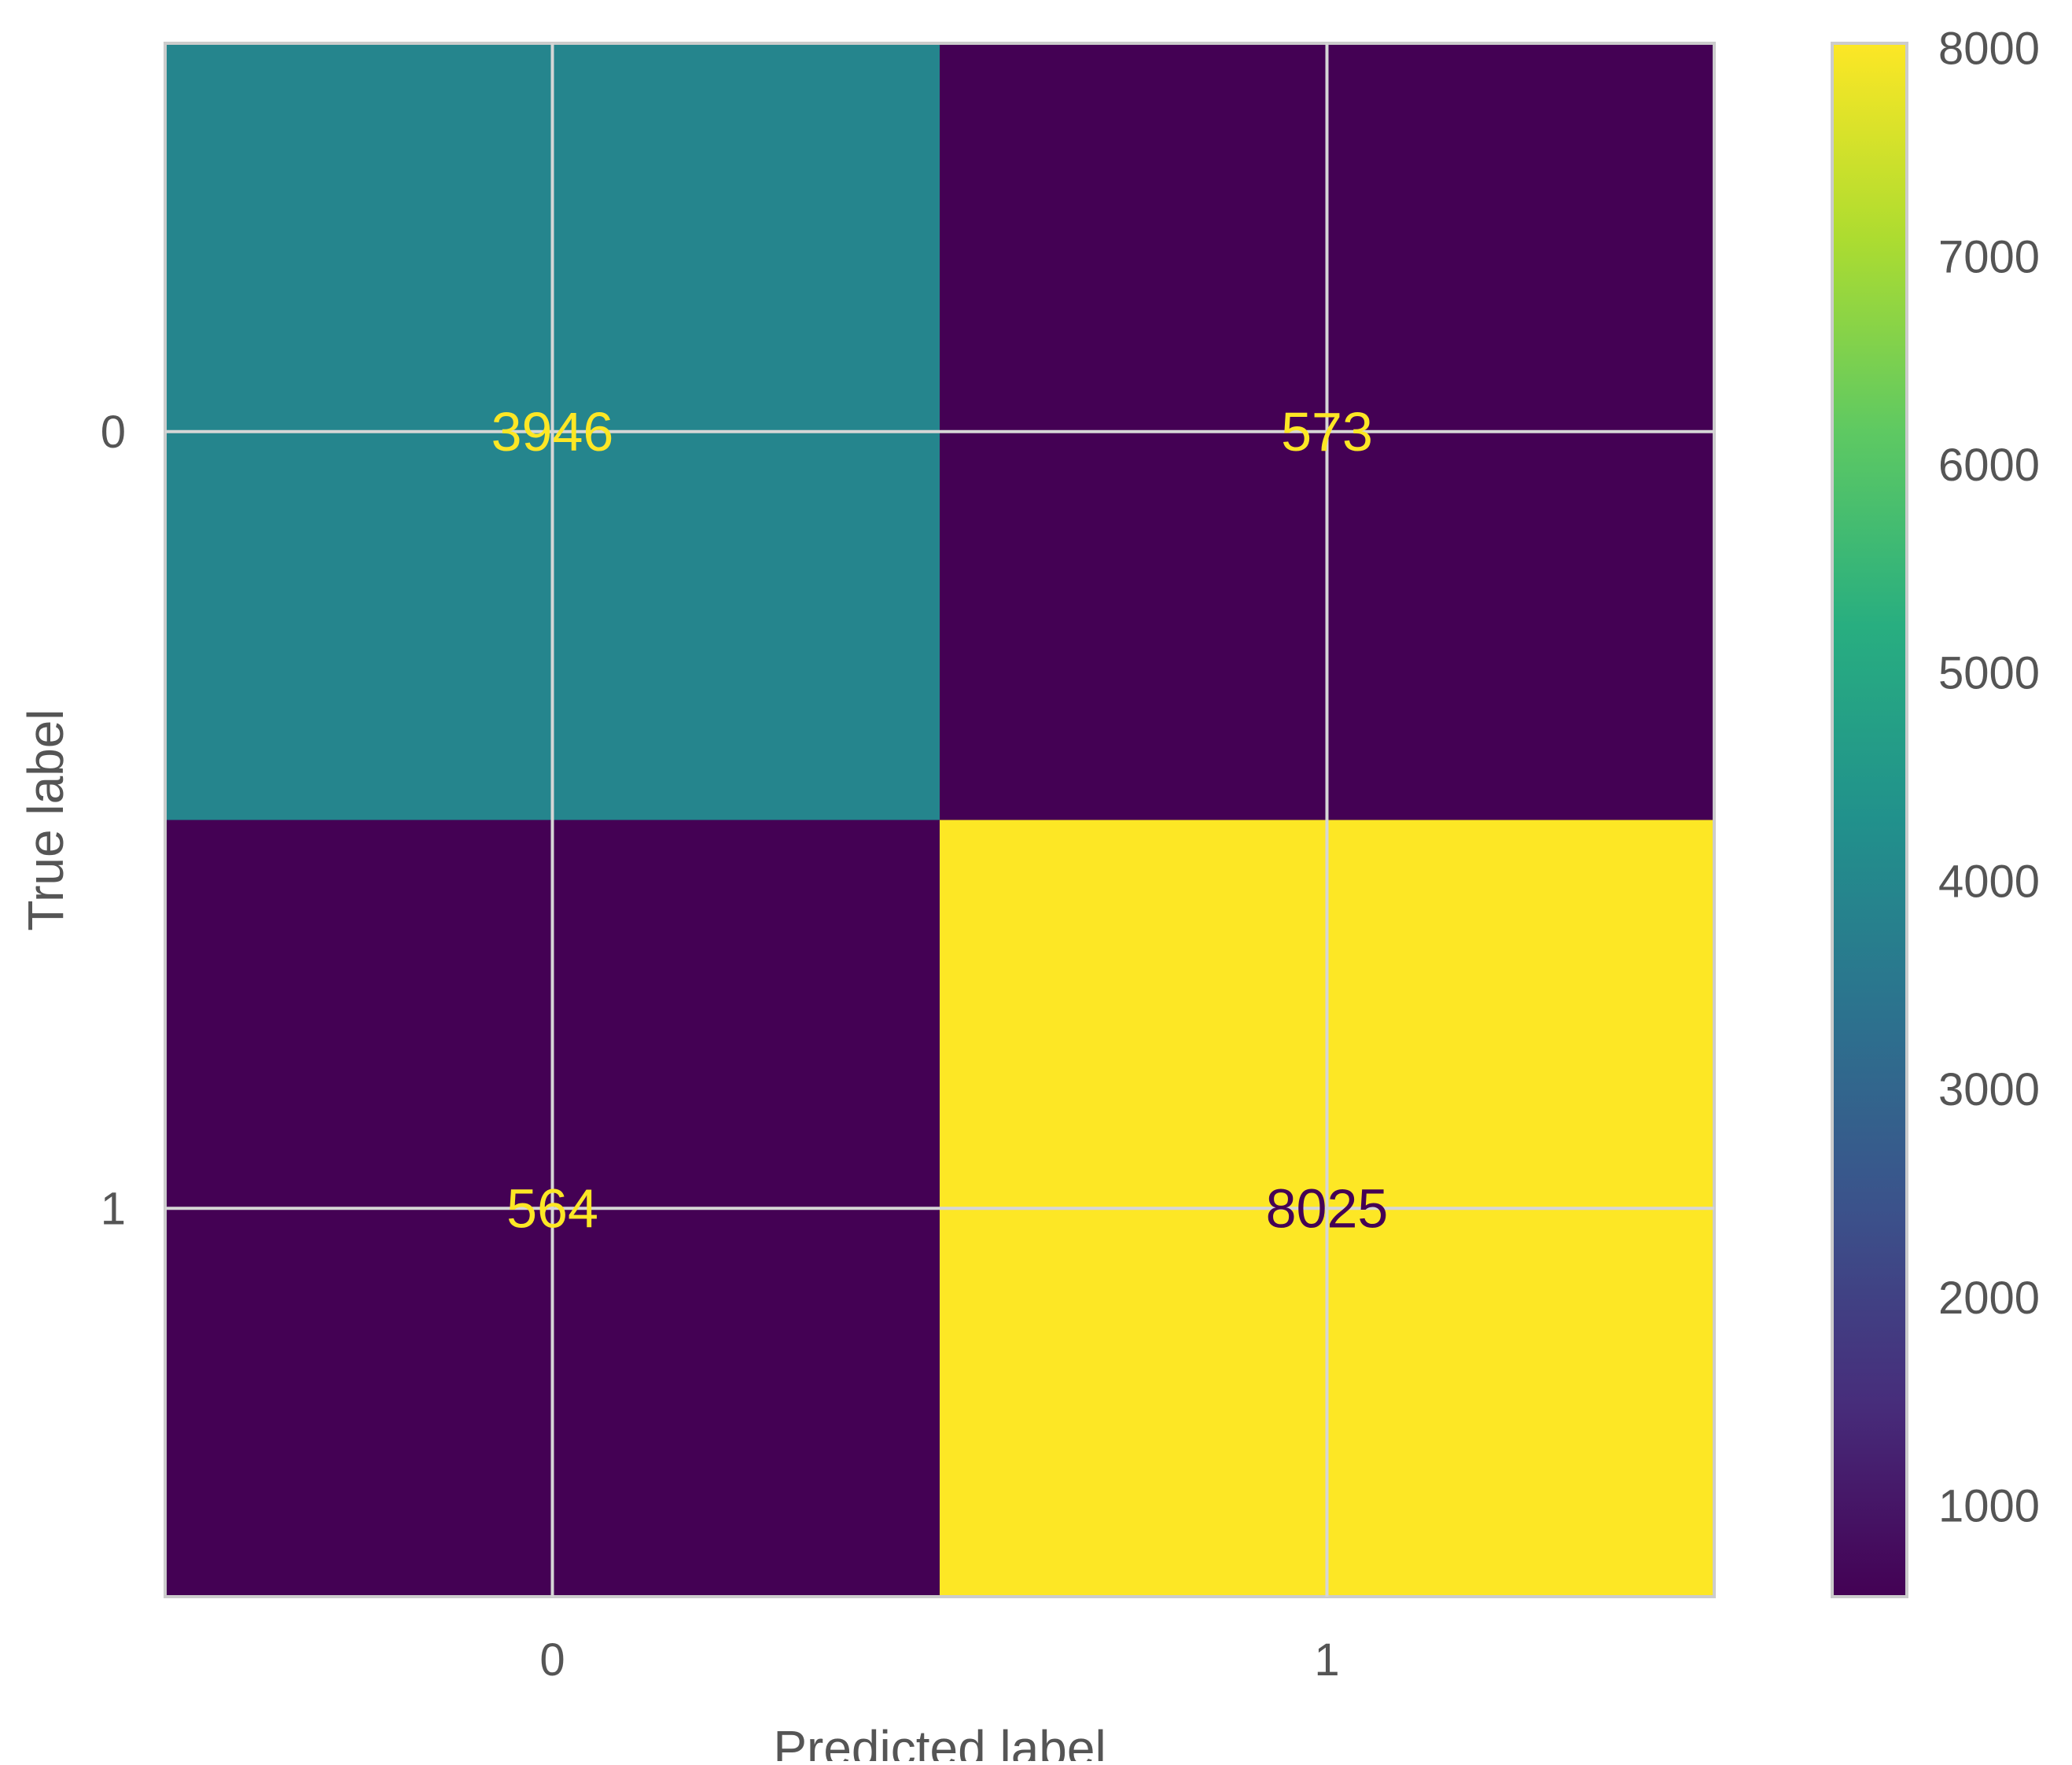 The image size is (2072, 1765). Describe the element at coordinates (1989, 1089) in the screenshot. I see `colorbar-tick-label-3000: 3000` at that location.